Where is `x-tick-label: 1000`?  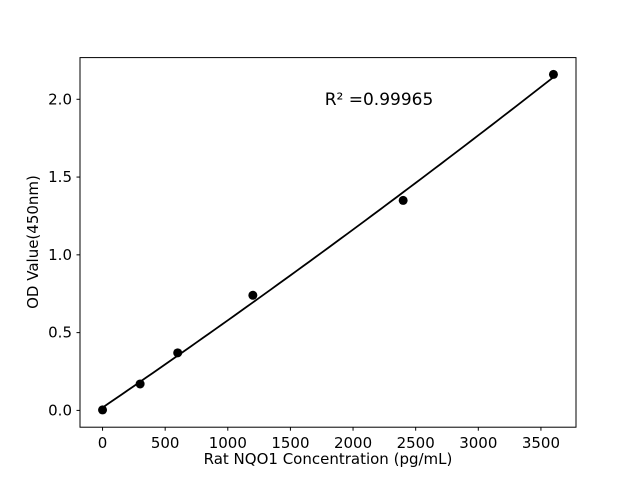 x-tick-label: 1000 is located at coordinates (228, 443).